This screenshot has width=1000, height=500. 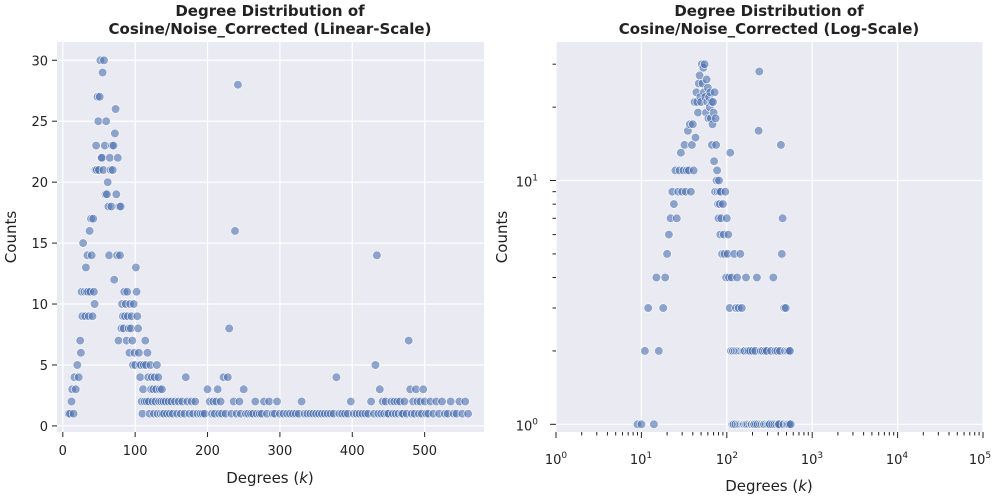 I want to click on left-x-axis-label-suffix: ), so click(x=311, y=478).